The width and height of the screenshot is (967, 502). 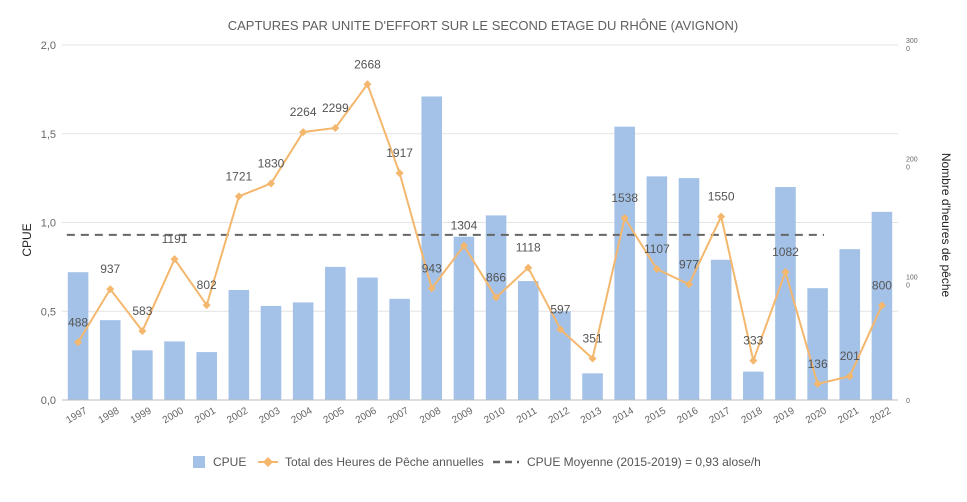 I want to click on hours-data-label: 1082, so click(x=785, y=252).